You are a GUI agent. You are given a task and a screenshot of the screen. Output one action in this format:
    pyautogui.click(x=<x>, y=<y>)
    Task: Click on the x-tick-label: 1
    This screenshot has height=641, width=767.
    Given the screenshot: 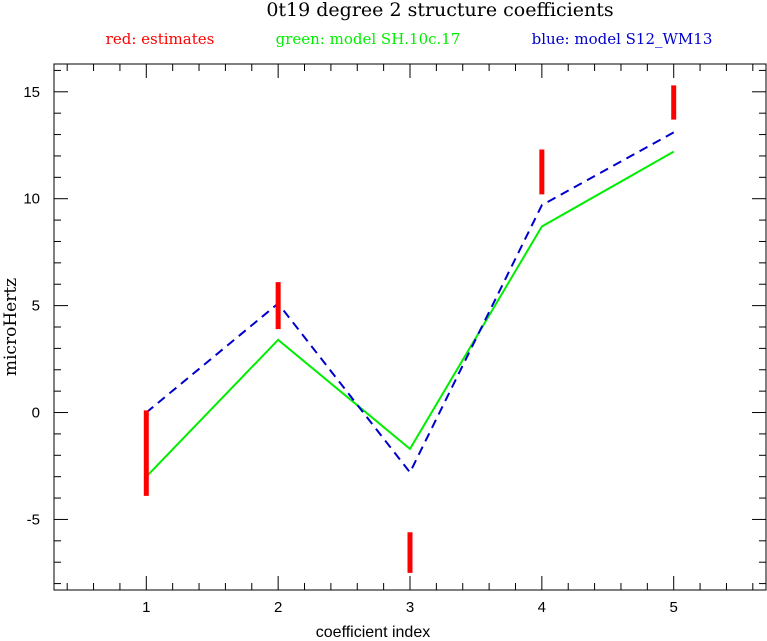 What is the action you would take?
    pyautogui.click(x=146, y=607)
    